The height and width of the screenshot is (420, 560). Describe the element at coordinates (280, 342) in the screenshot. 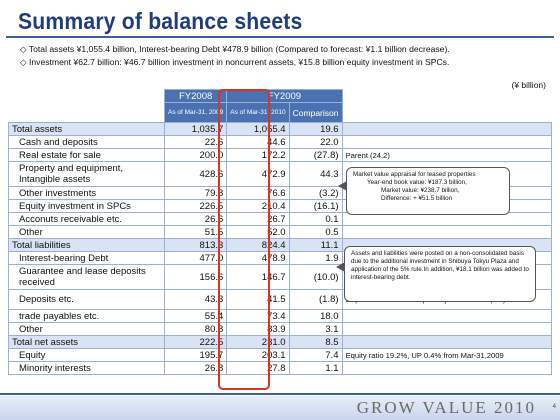

I see `table-row: Total net assets 222.5 231.0 8.5` at that location.